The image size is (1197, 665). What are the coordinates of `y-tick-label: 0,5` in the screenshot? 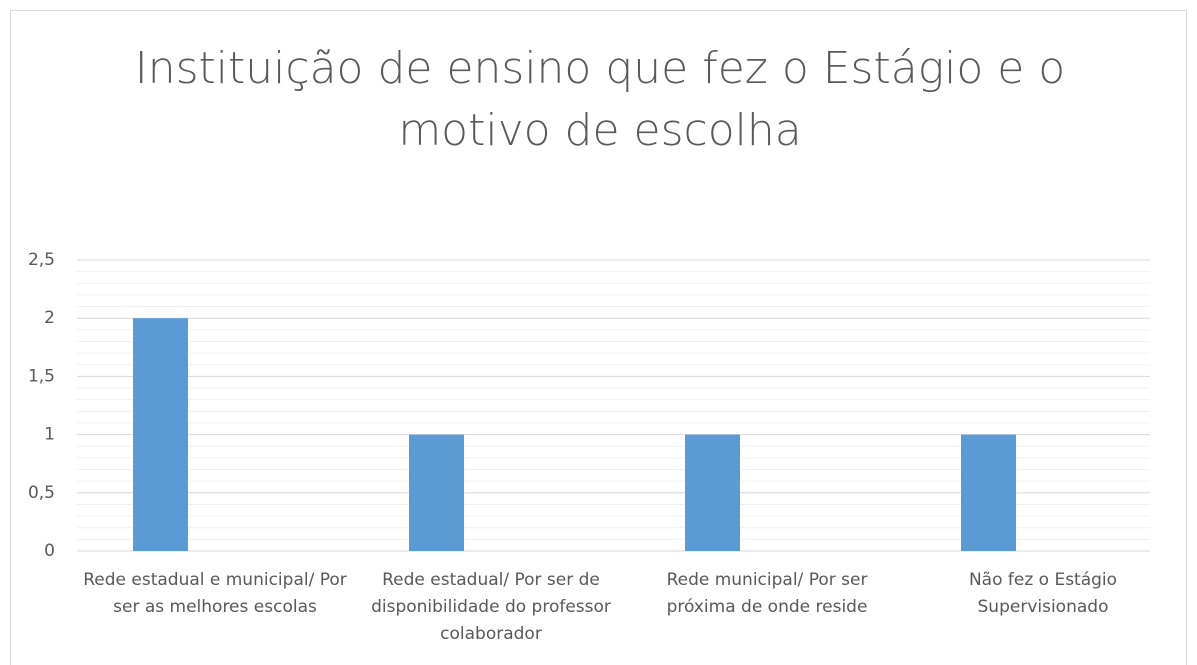 It's located at (41, 493).